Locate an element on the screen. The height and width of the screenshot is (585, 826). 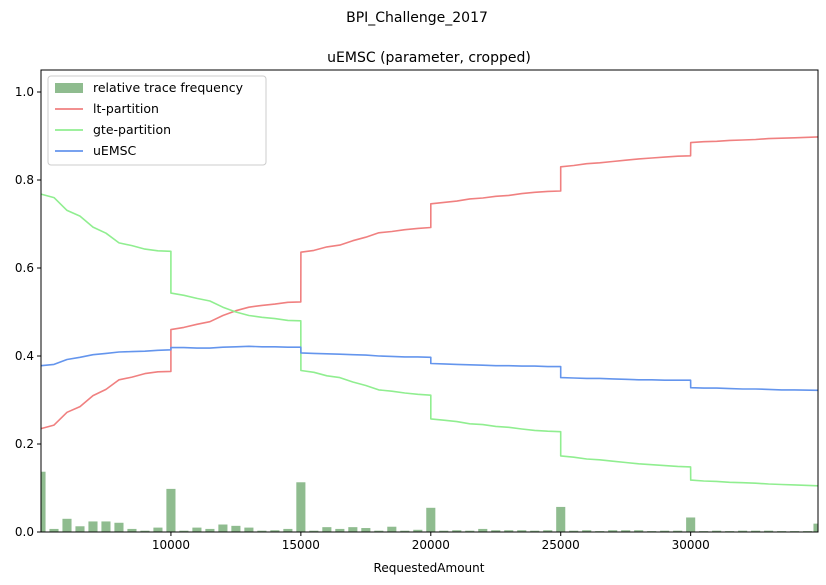
legend-swatch-bars is located at coordinates (69, 88).